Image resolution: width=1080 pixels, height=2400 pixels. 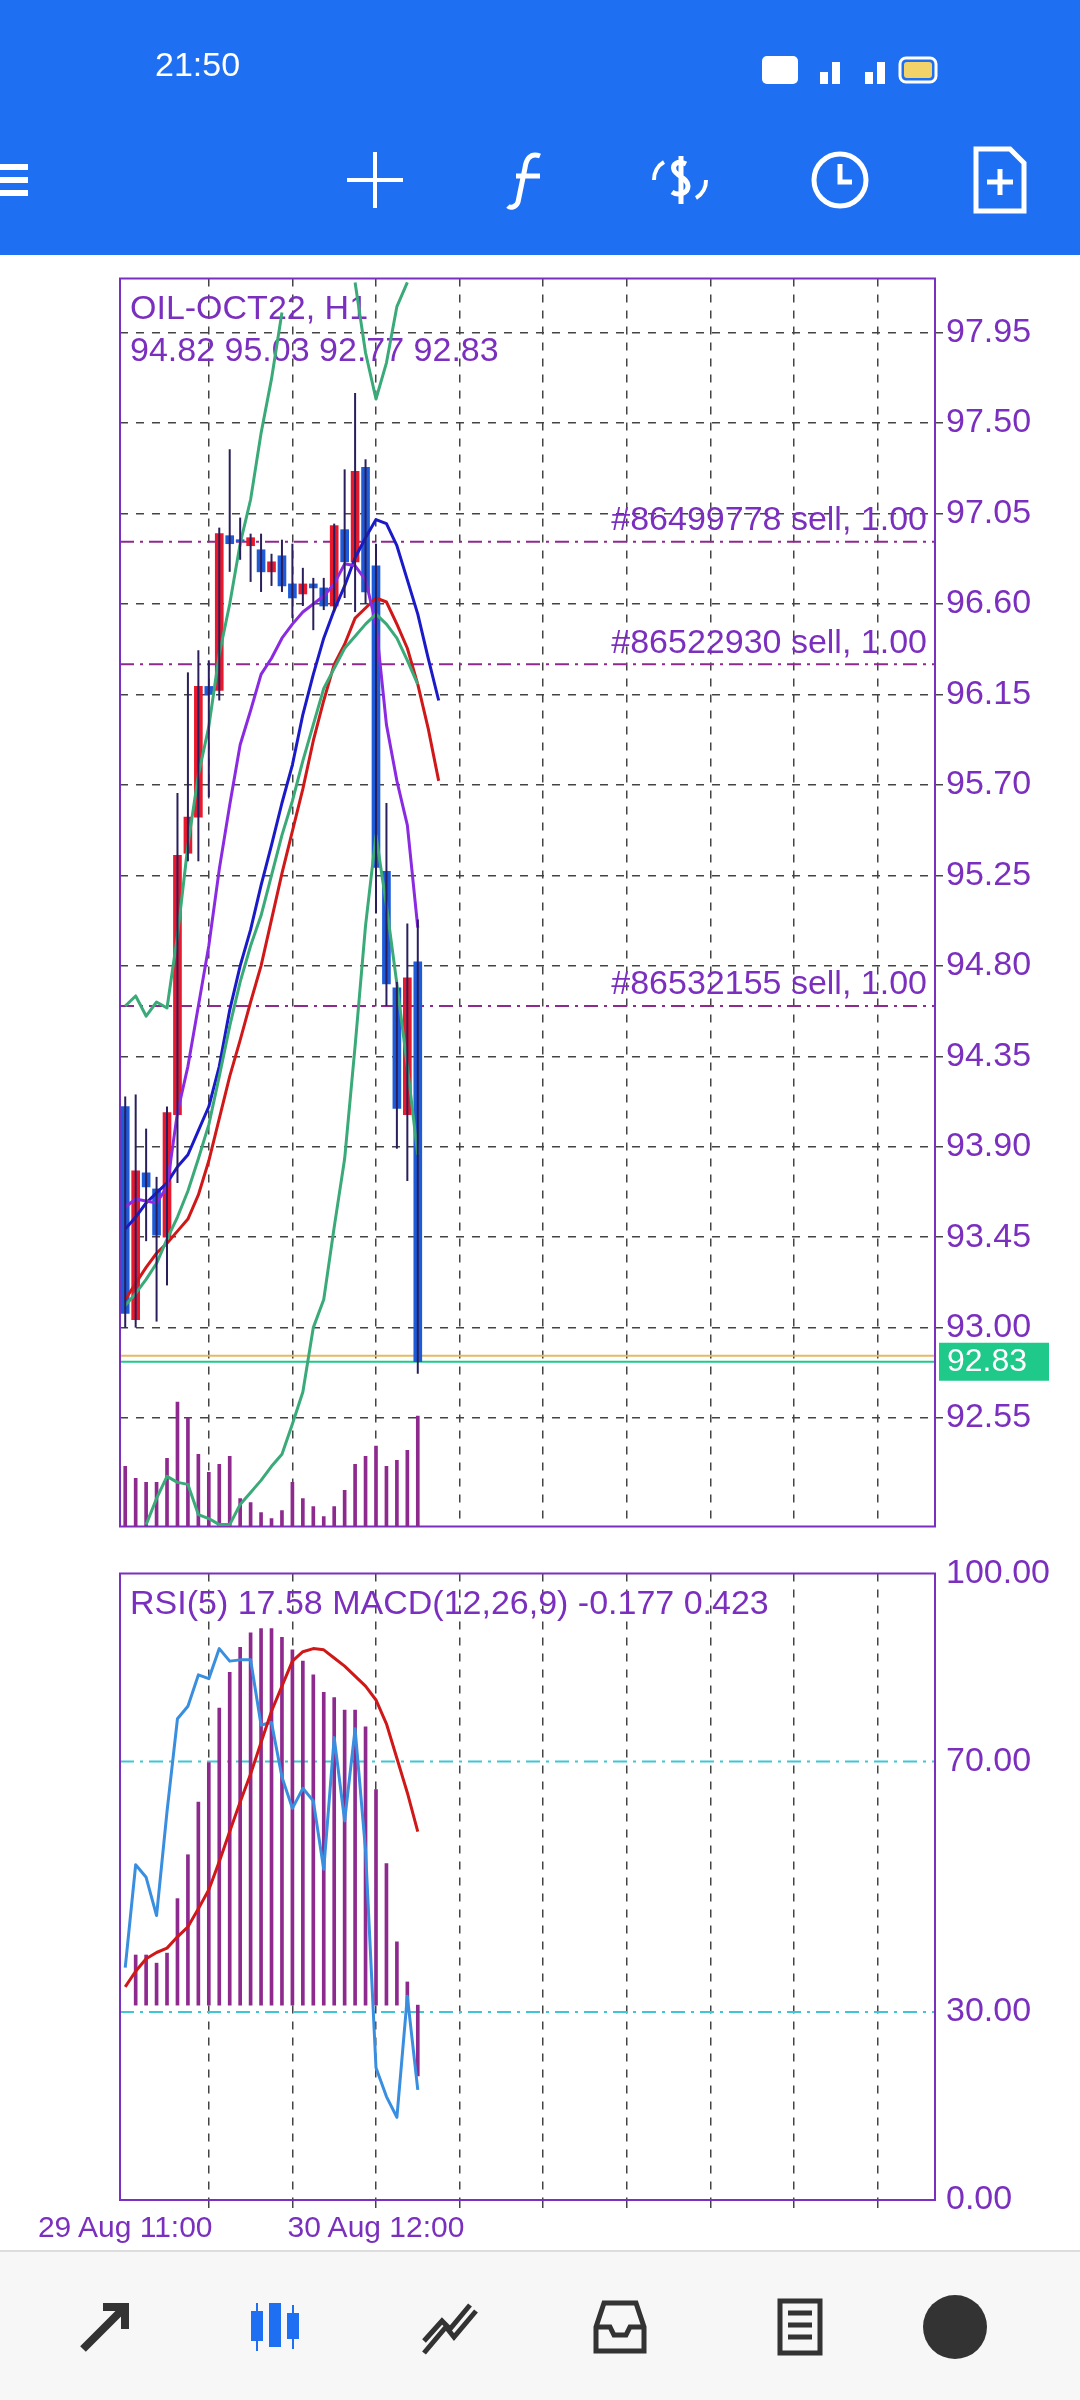 What do you see at coordinates (989, 963) in the screenshot?
I see `y-tick-label: 94.80` at bounding box center [989, 963].